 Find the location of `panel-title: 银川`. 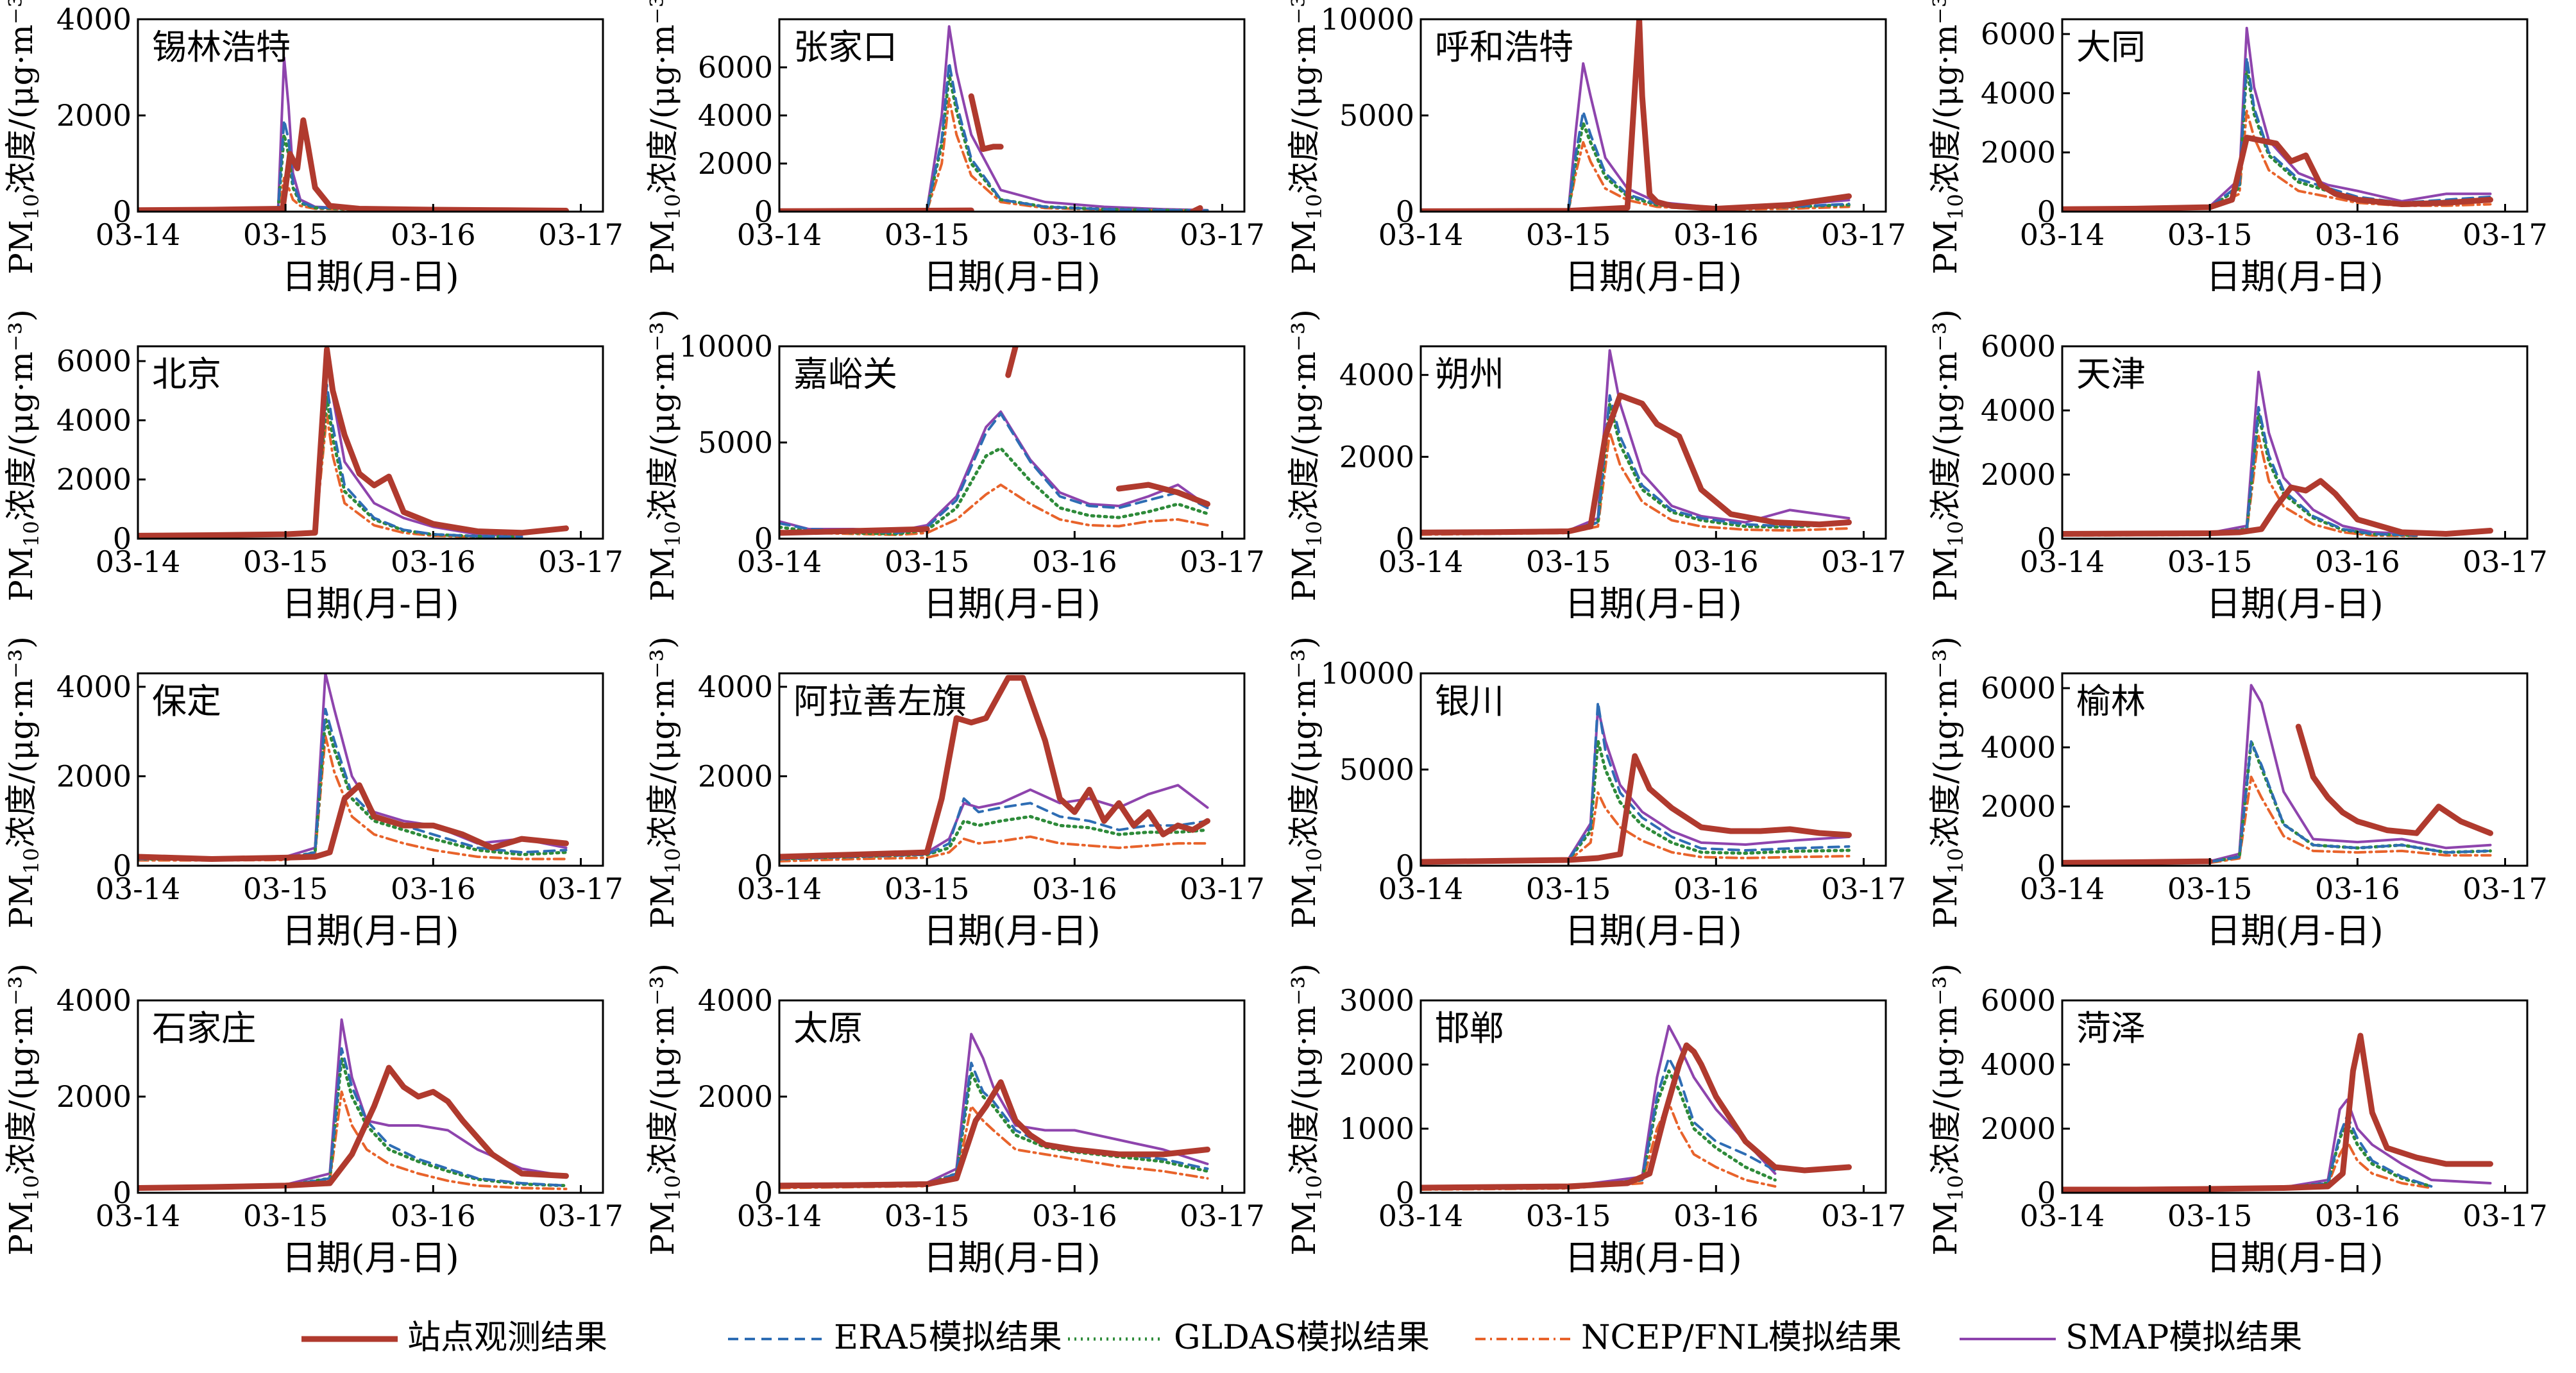

panel-title: 银川 is located at coordinates (1469, 701).